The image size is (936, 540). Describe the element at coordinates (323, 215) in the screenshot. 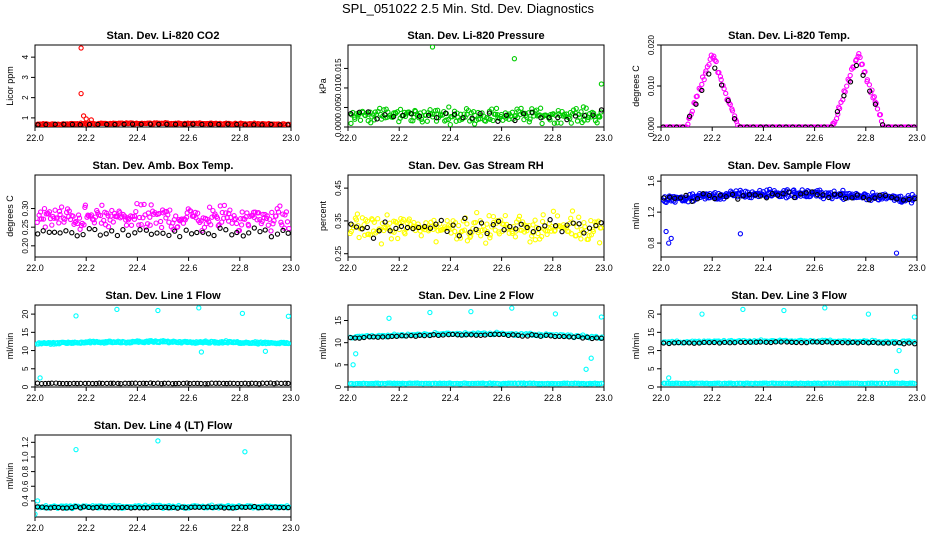

I see `y-axis-label: percent` at that location.